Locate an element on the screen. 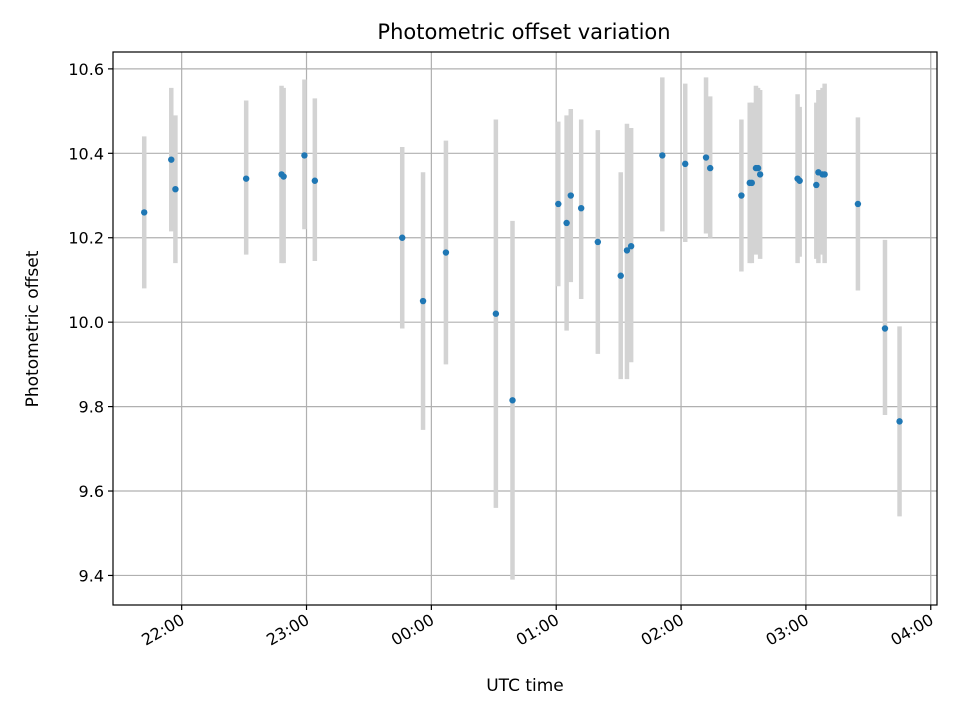 The height and width of the screenshot is (720, 960). y-tick-label: 9.8 is located at coordinates (91, 407).